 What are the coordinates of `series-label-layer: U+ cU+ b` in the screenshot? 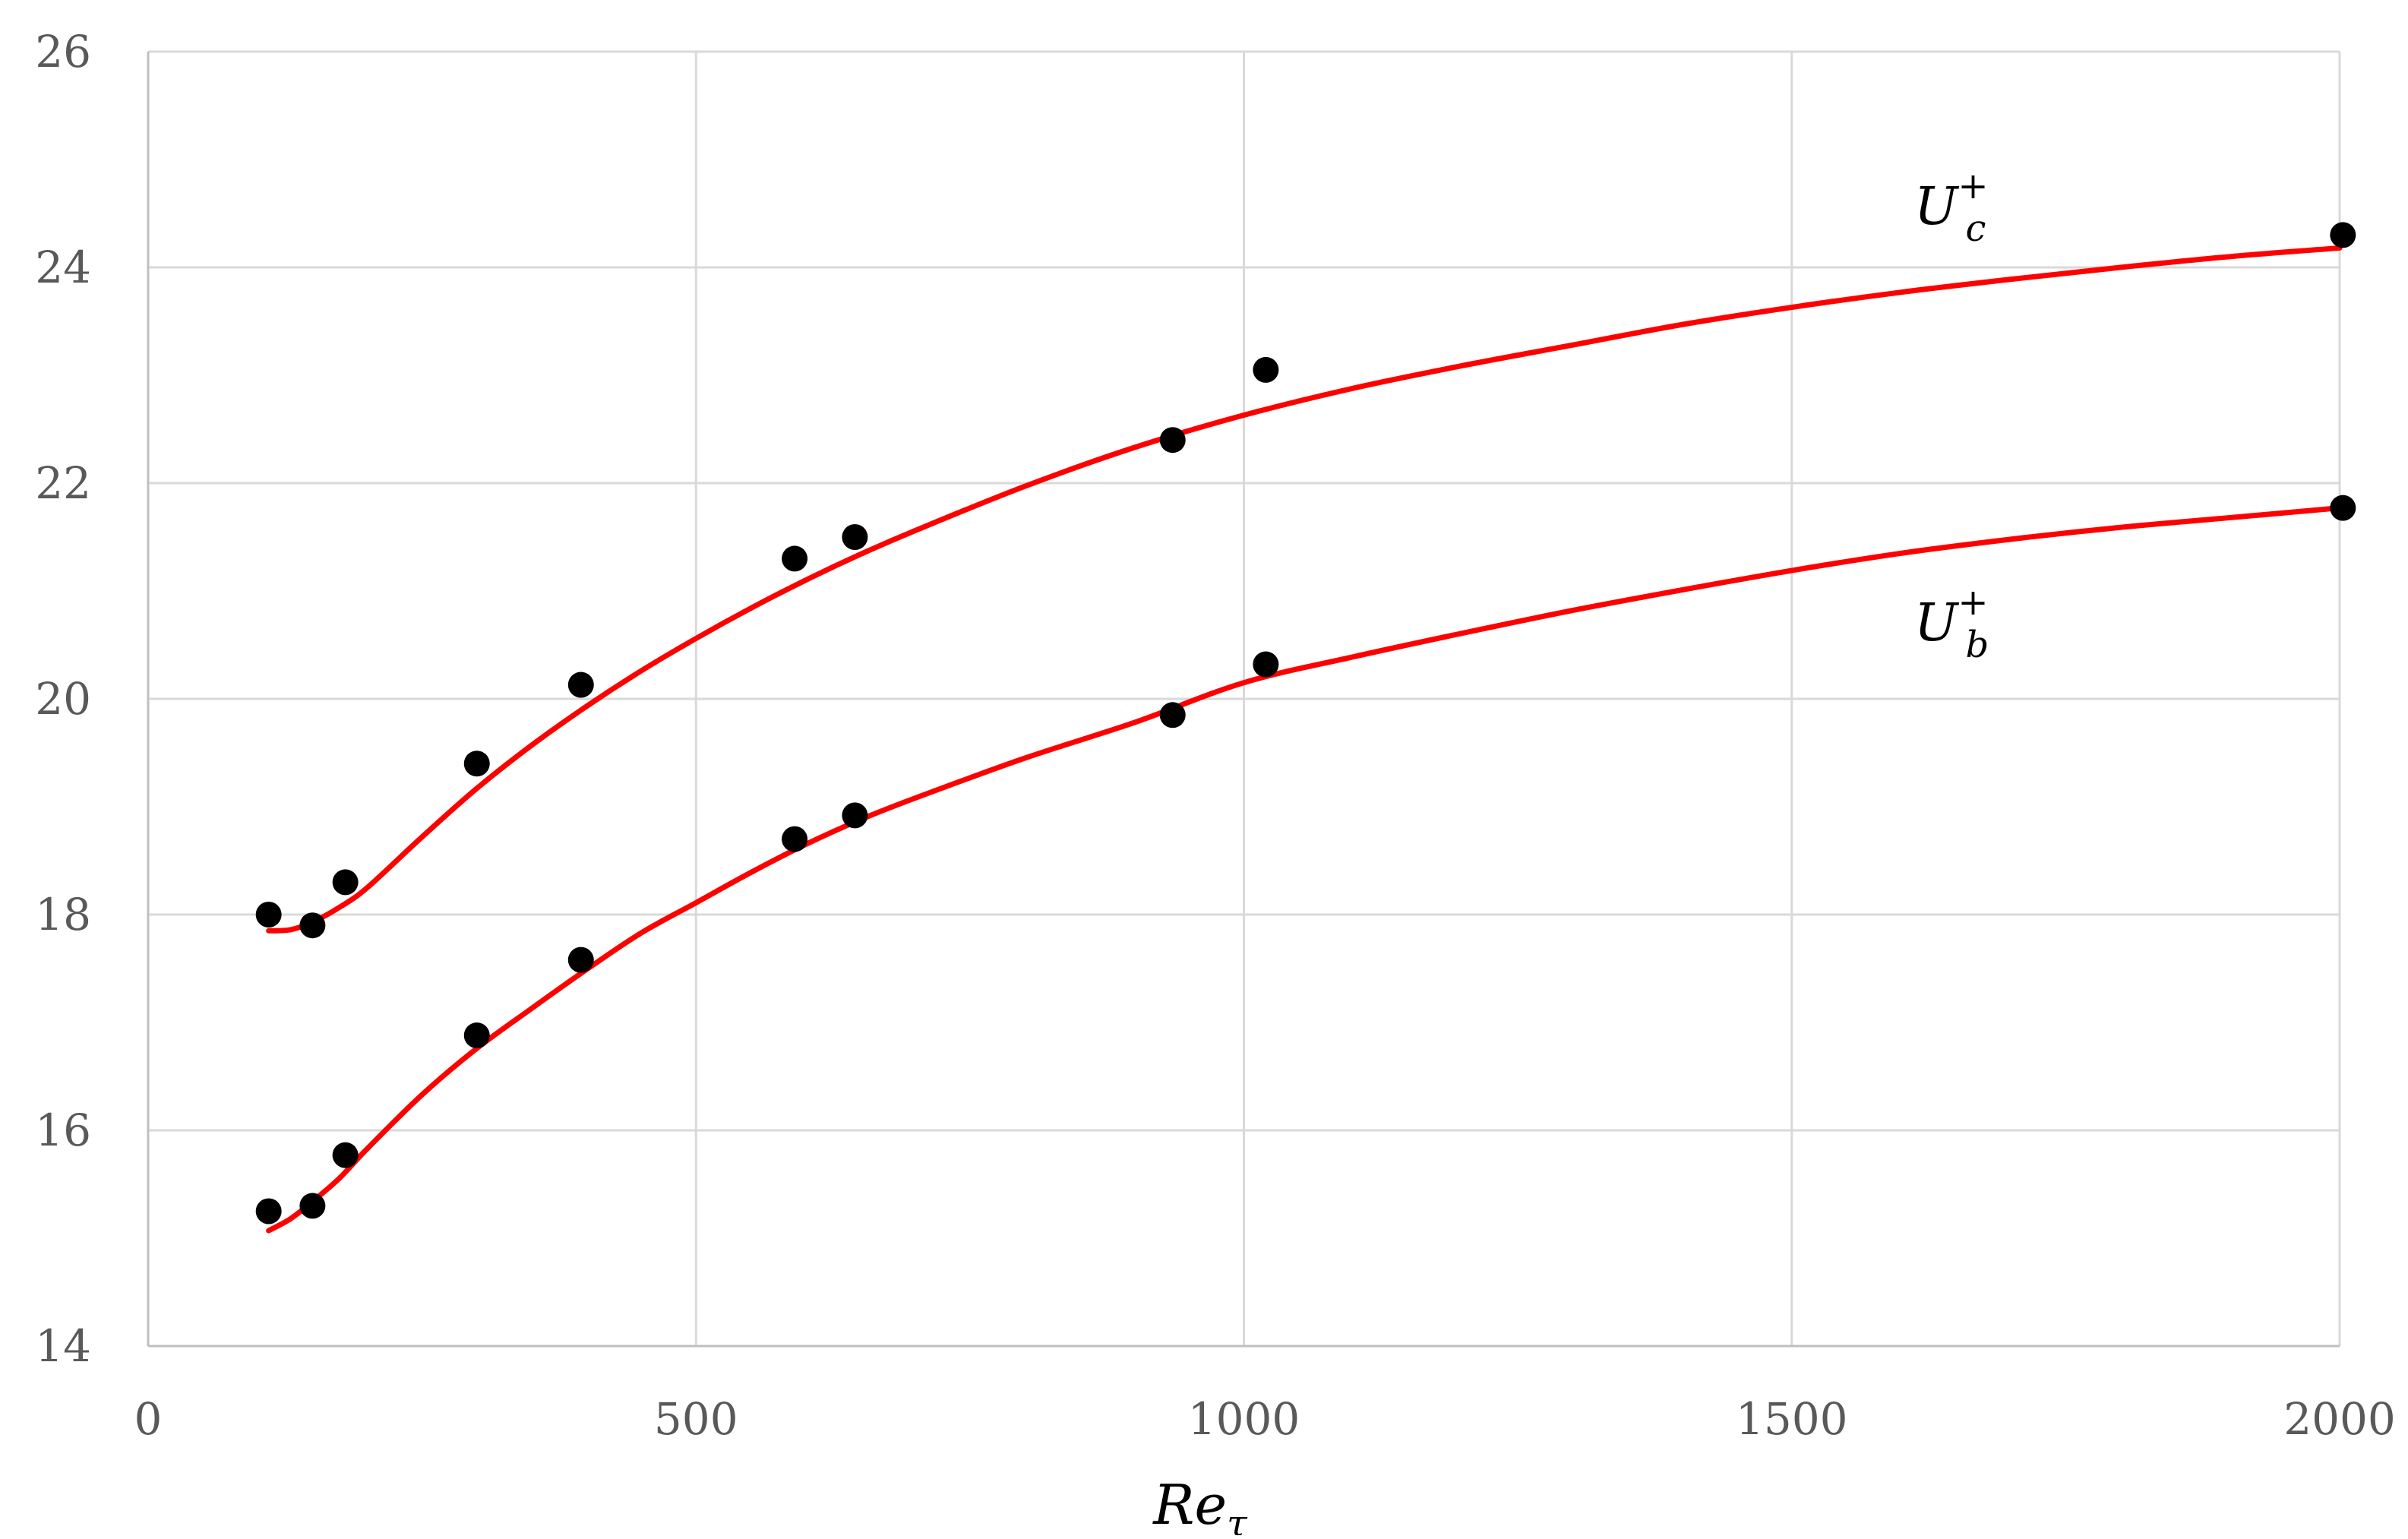 It's located at (1951, 416).